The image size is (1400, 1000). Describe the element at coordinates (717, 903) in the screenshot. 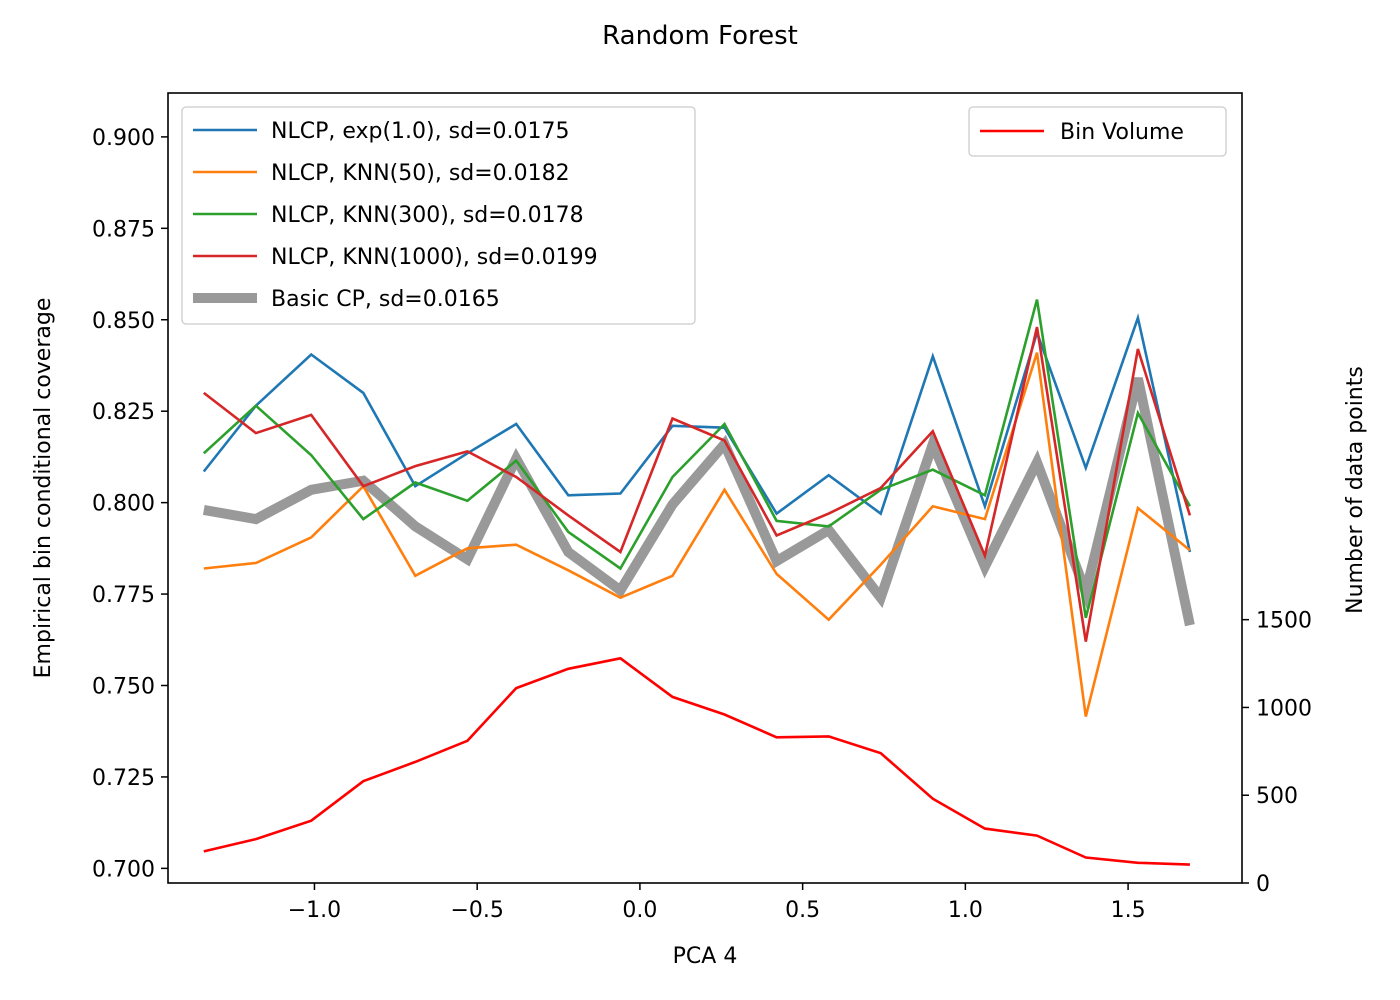

I see `x-axis: −1.0 −0.5 0.0 0.5 1.0 1.5` at that location.